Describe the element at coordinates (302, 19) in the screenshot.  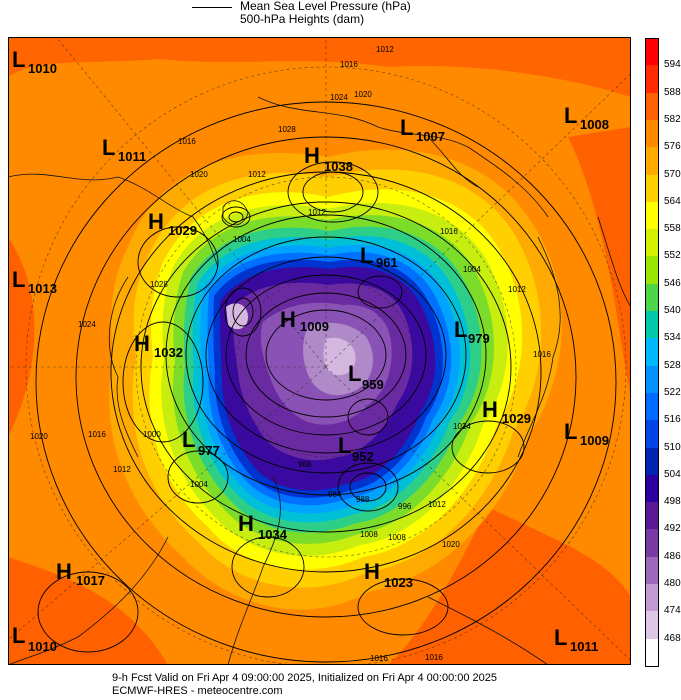
I see `legend-heights-label: 500-hPa Heights (dam)` at that location.